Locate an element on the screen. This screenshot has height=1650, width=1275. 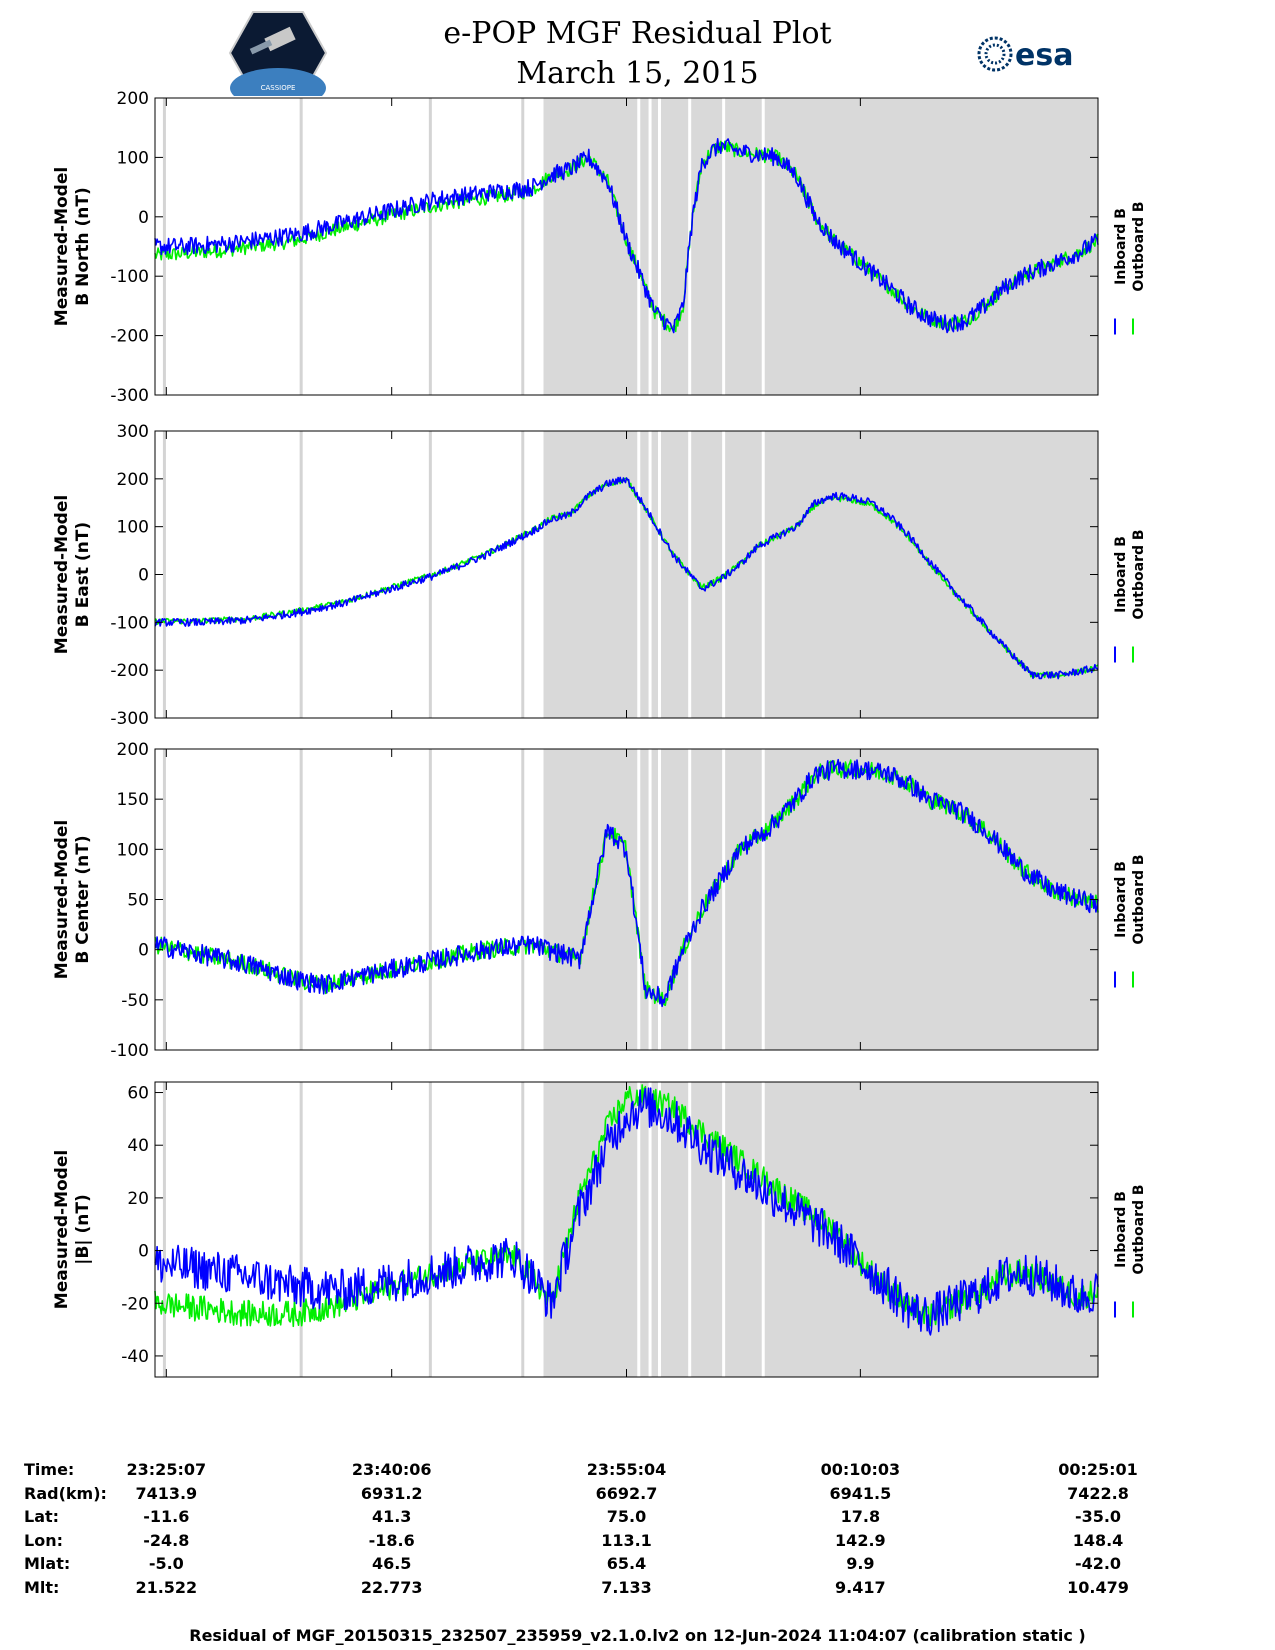
info-value: -11.6 is located at coordinates (166, 1516).